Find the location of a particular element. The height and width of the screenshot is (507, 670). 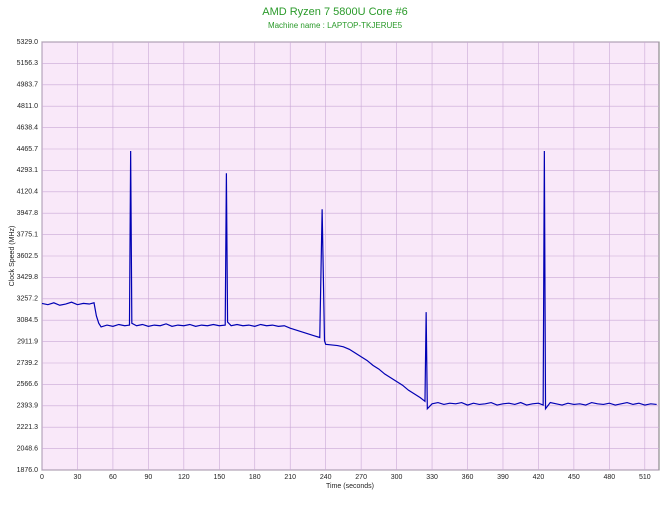

x-tick-label: 0 is located at coordinates (42, 477).